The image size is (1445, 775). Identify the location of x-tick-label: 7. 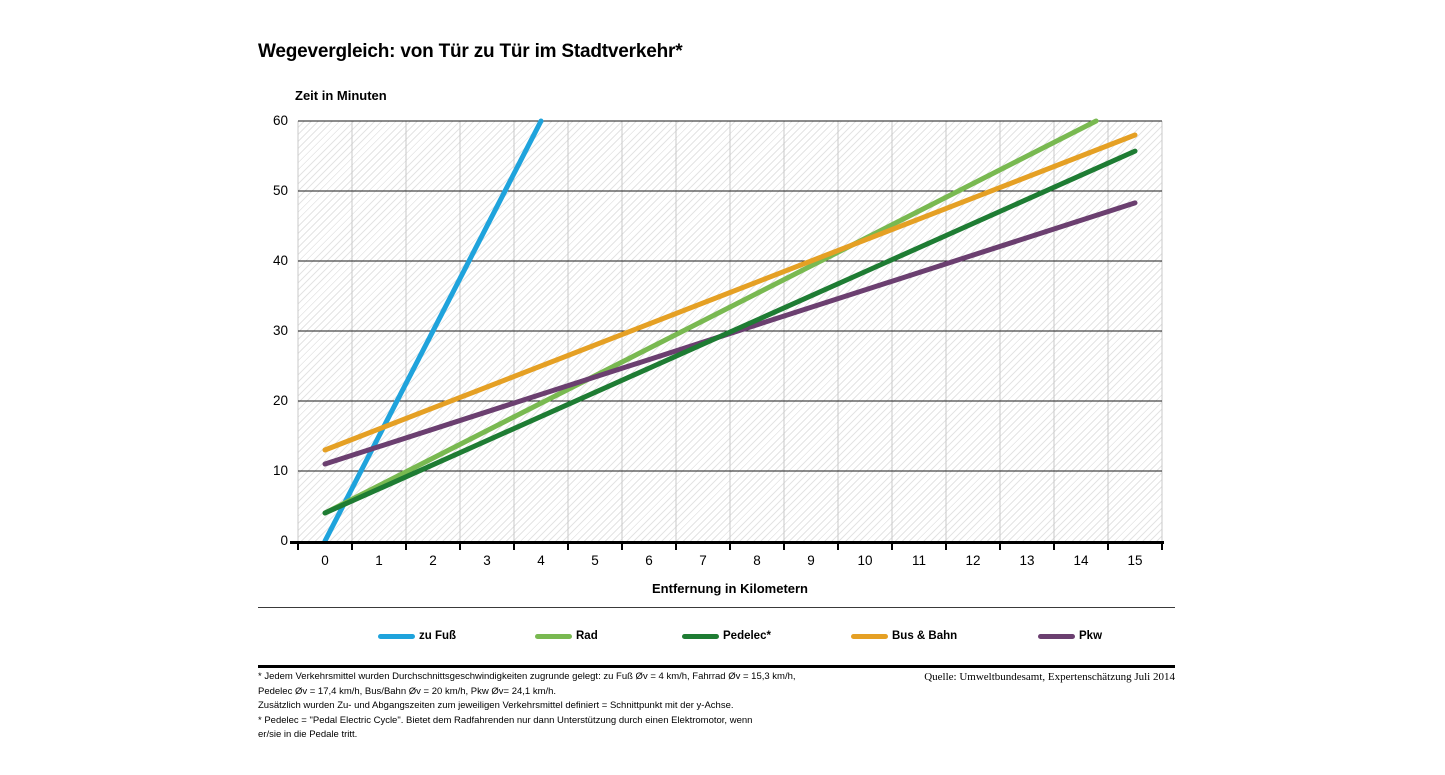
(703, 560).